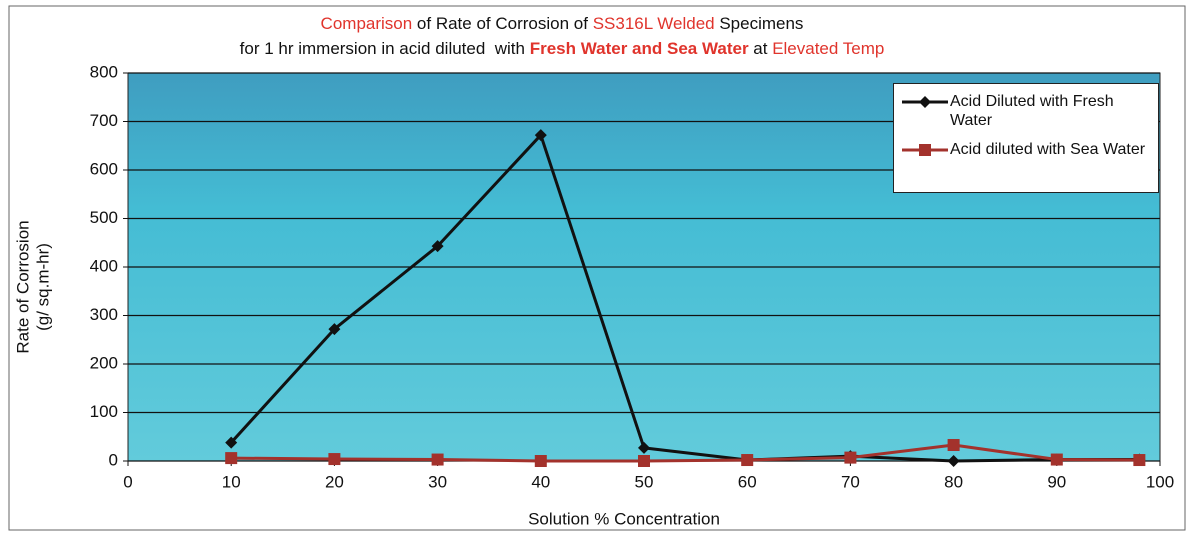  I want to click on title-segment: Specimens, so click(759, 23).